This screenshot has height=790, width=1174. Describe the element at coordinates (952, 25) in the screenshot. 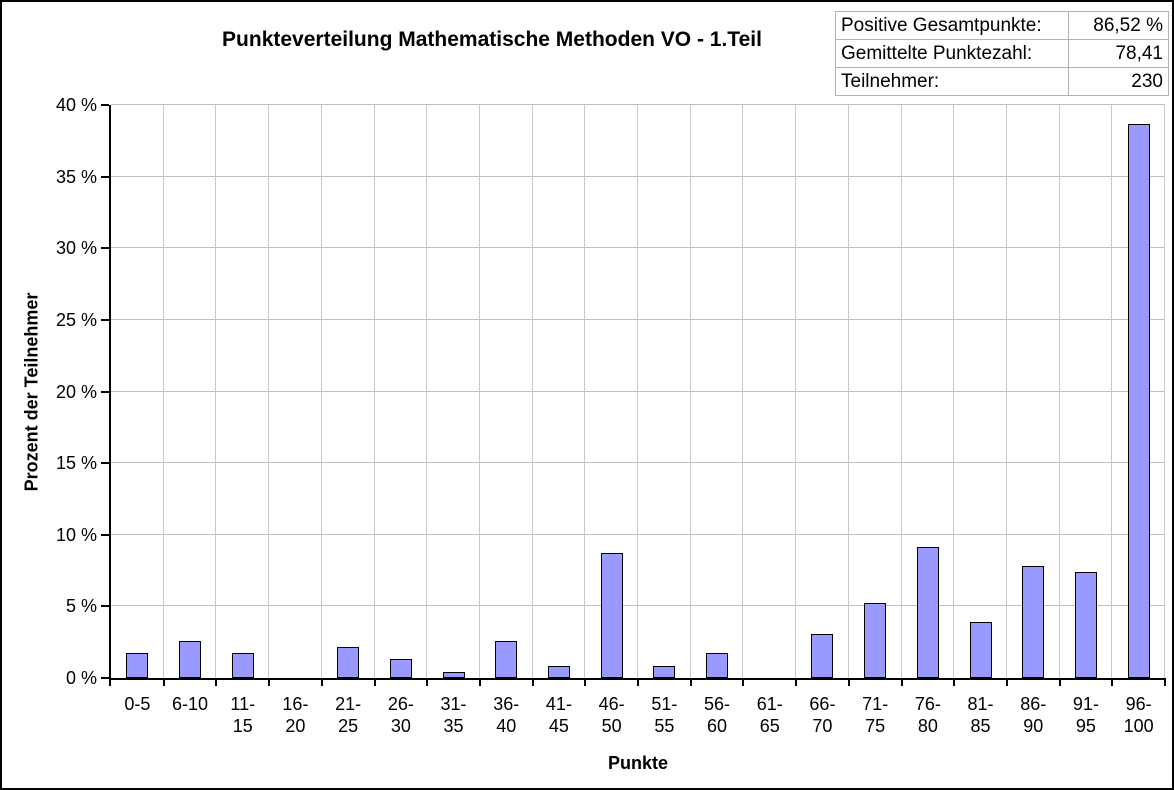

I see `stats-label-positive: Positive Gesamtpunkte:` at that location.